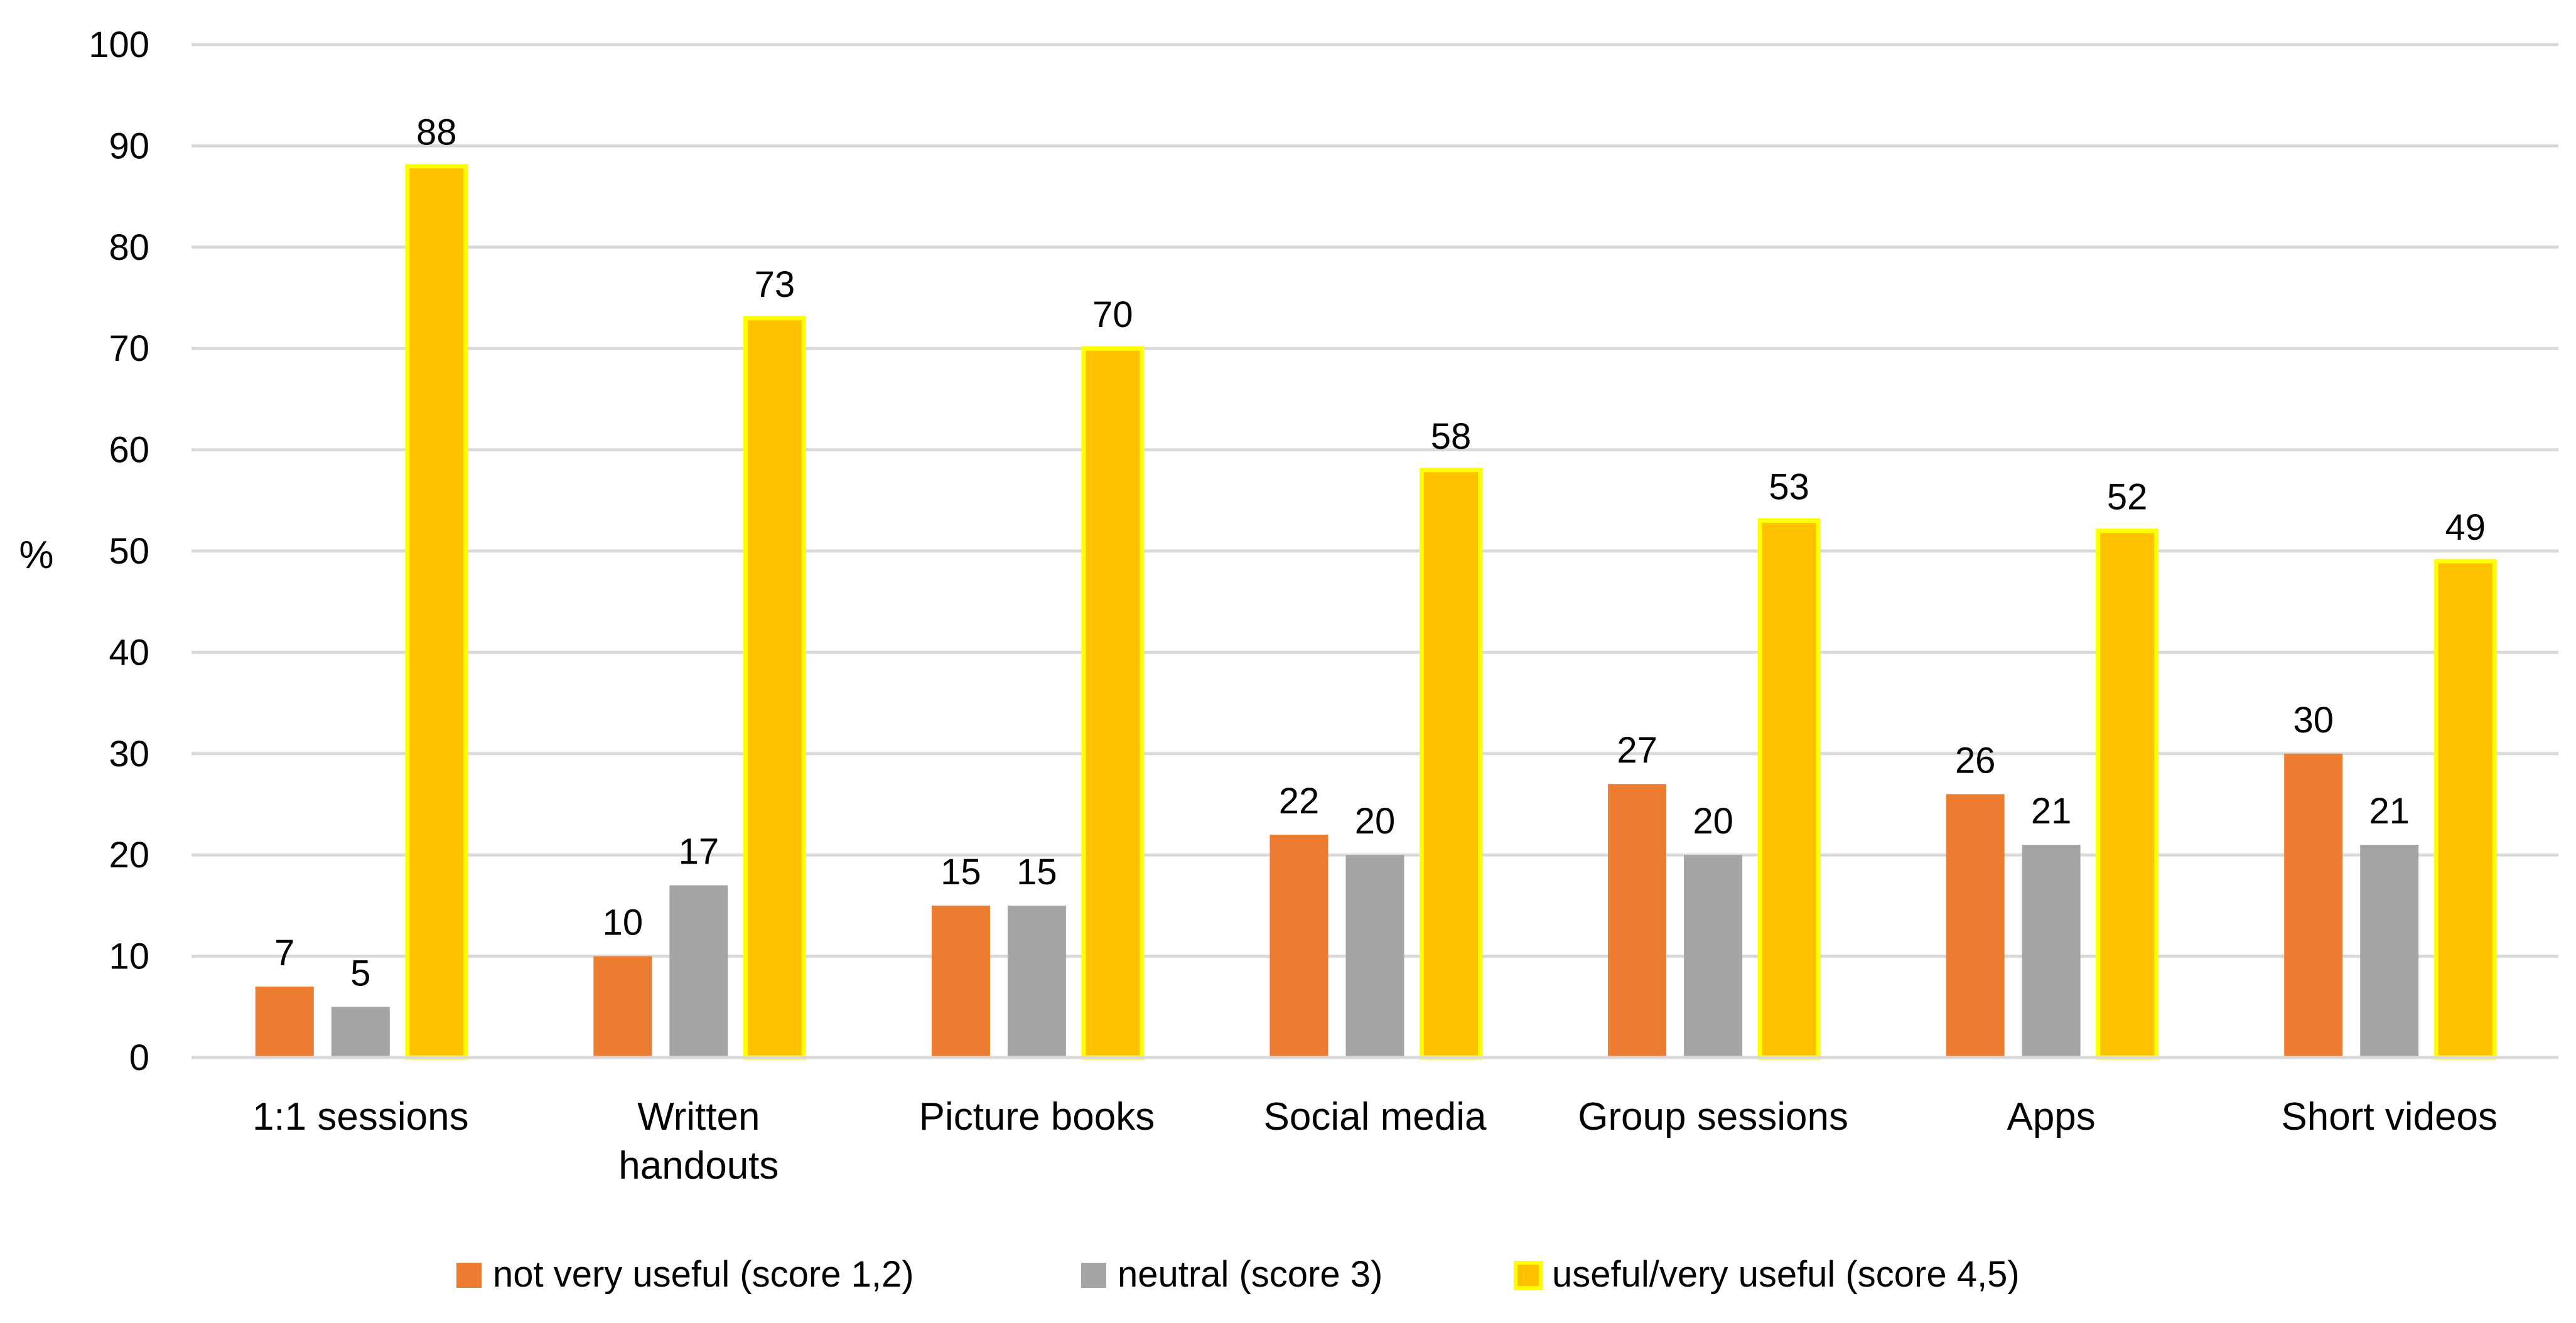 This screenshot has height=1323, width=2576. I want to click on y-axis: 0 10 20 30 40 50 60 70 80 90 100, so click(119, 551).